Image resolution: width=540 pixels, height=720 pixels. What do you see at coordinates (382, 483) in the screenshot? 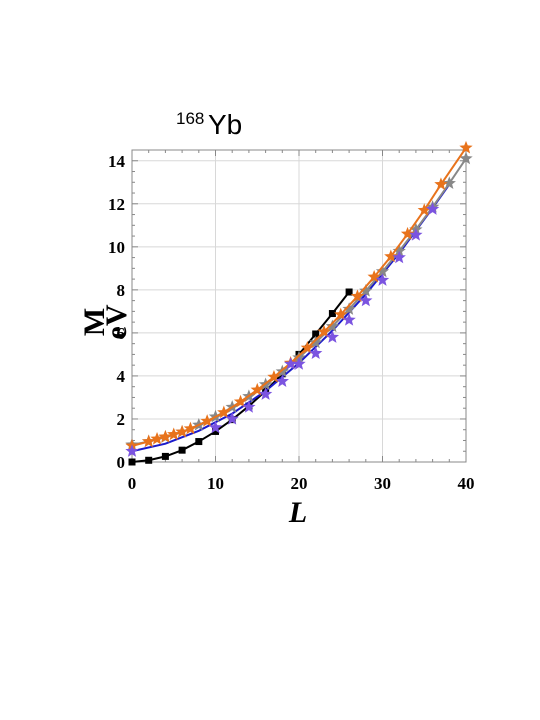
I see `x-tick-label: 30` at bounding box center [382, 483].